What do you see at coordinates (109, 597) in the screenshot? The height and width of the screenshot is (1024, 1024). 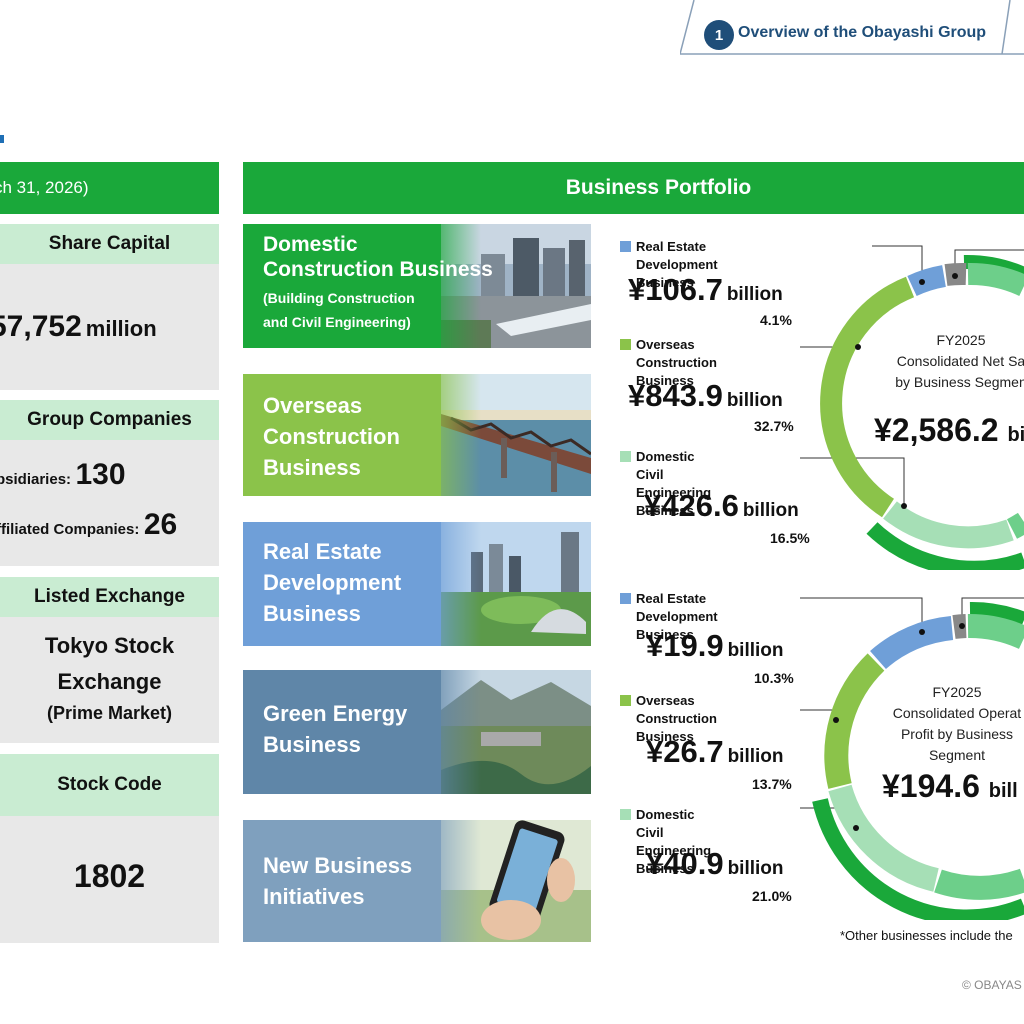 I see `listed-exchange-label: Listed Exchange` at bounding box center [109, 597].